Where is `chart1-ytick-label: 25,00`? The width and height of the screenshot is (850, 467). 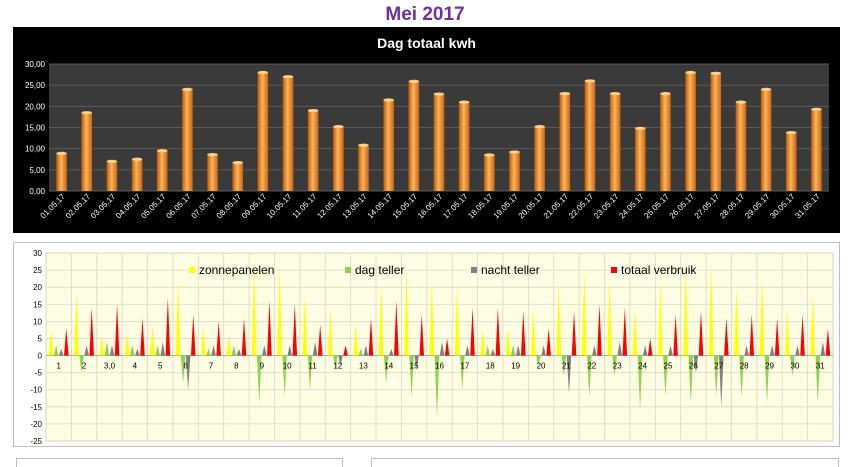
chart1-ytick-label: 25,00 is located at coordinates (35, 85).